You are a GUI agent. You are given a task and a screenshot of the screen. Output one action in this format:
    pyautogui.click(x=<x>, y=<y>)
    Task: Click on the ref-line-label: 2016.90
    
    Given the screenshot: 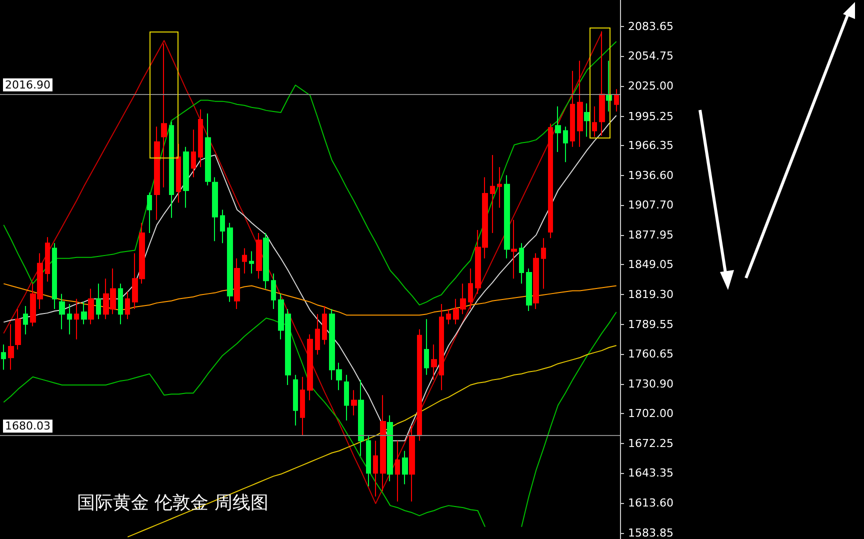 What is the action you would take?
    pyautogui.click(x=27, y=85)
    